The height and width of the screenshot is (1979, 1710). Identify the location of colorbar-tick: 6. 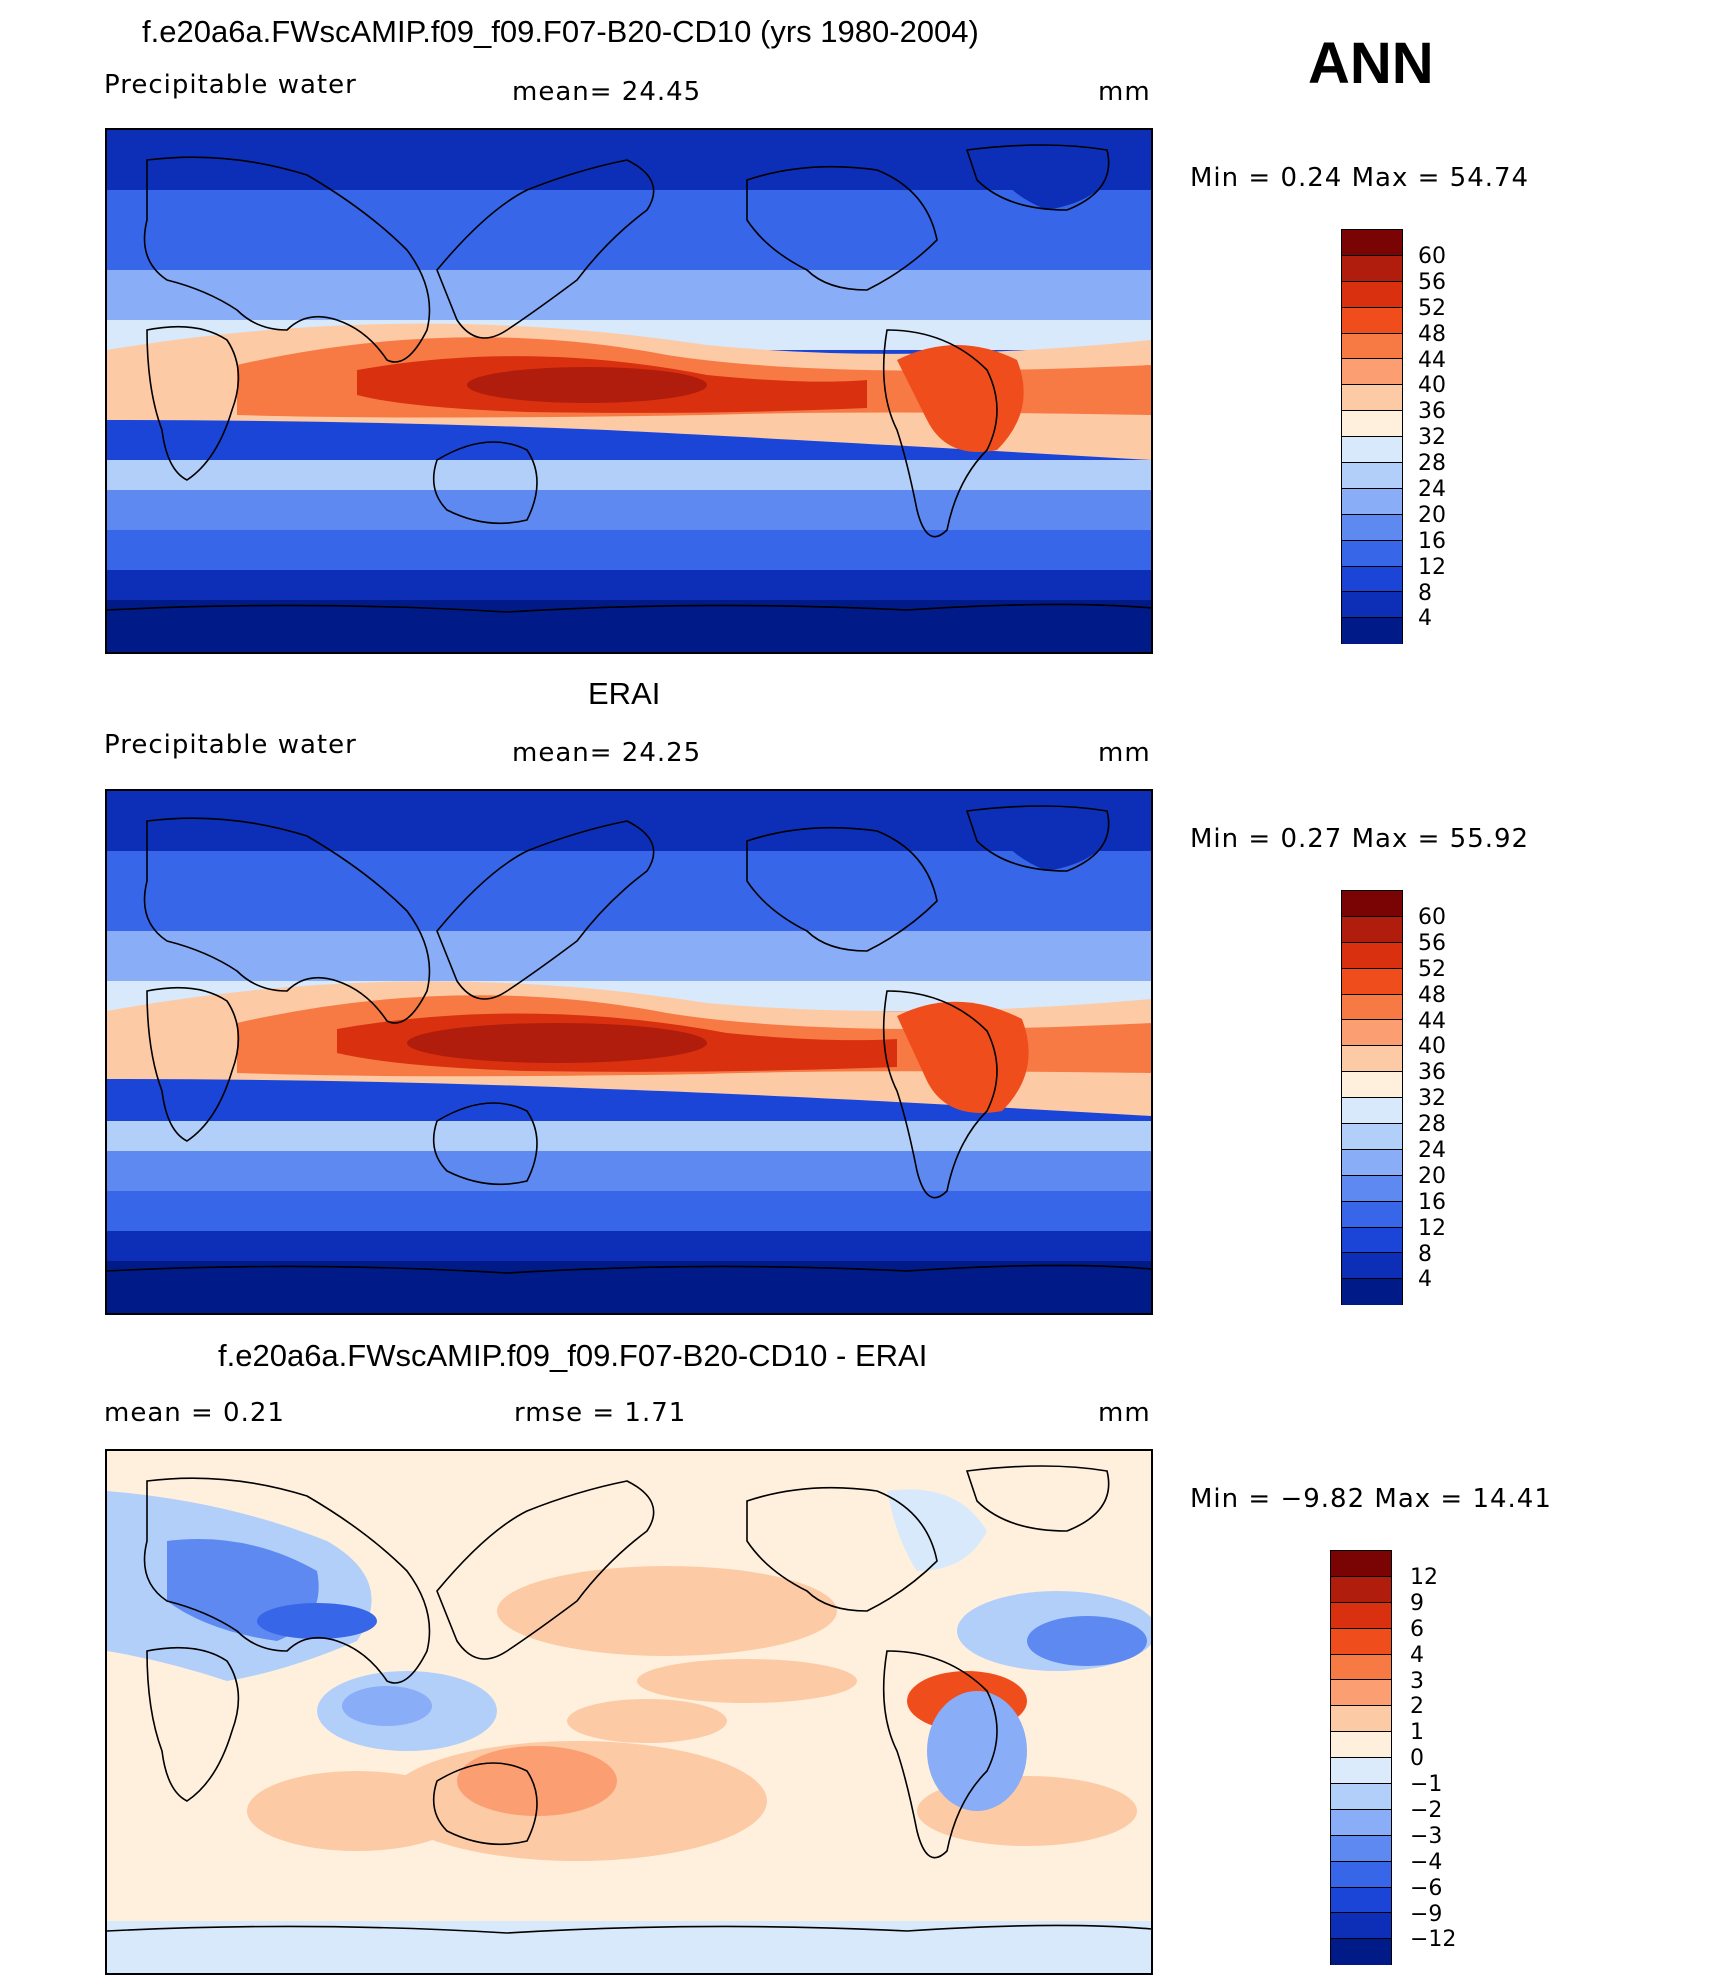
(1417, 1629).